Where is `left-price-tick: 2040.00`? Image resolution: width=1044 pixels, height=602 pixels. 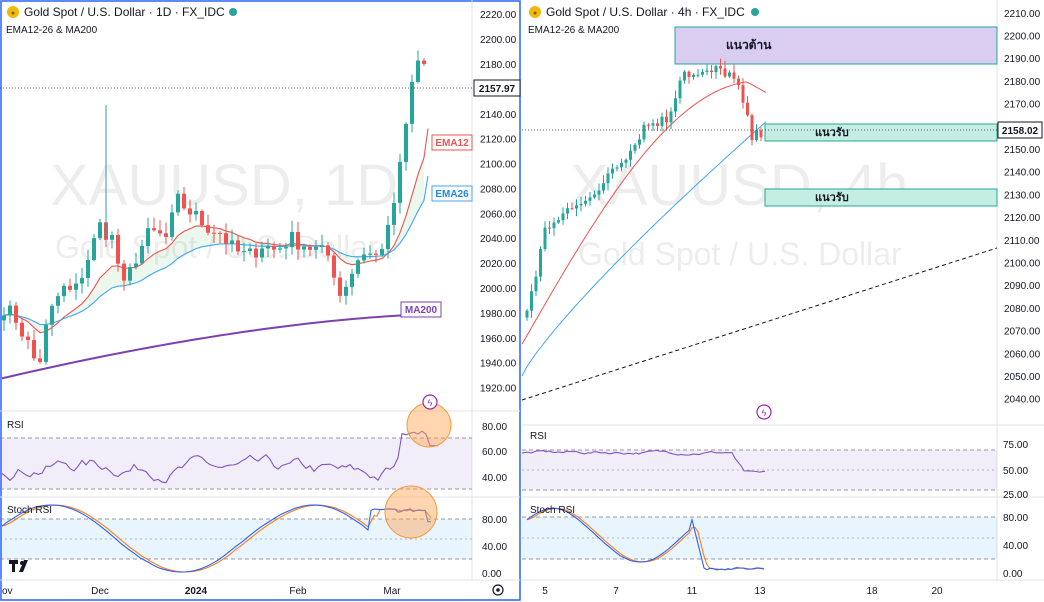
left-price-tick: 2040.00 is located at coordinates (498, 239).